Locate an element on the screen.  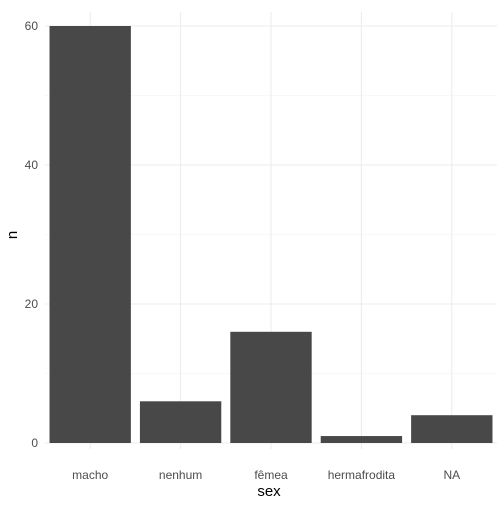
bar-nenhum is located at coordinates (180, 422).